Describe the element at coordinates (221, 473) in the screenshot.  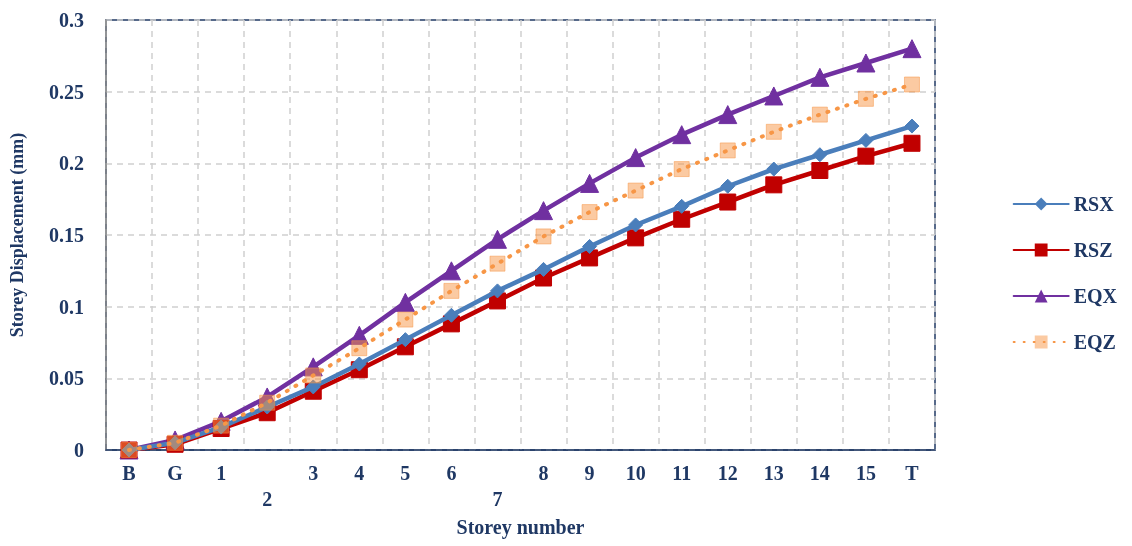
I see `x-tick-label: 1` at that location.